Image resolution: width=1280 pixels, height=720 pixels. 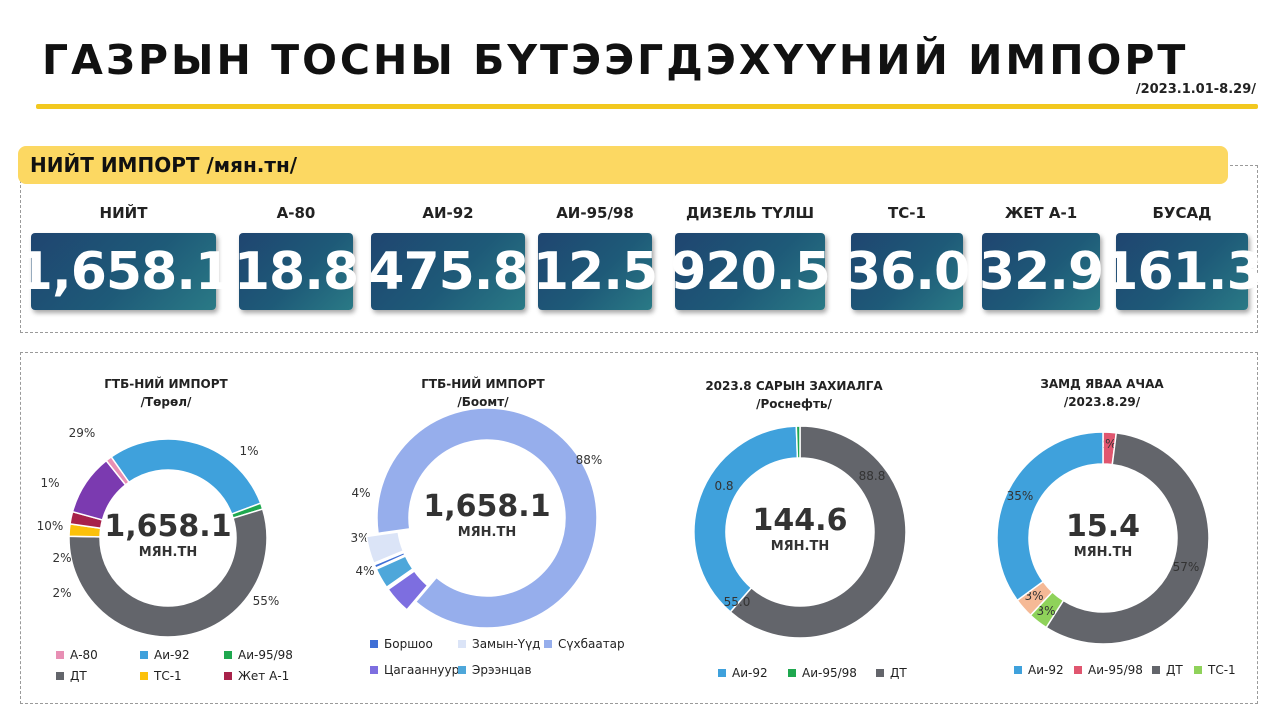 I want to click on chart-2-center-unit: МЯН.ТН, so click(x=487, y=532).